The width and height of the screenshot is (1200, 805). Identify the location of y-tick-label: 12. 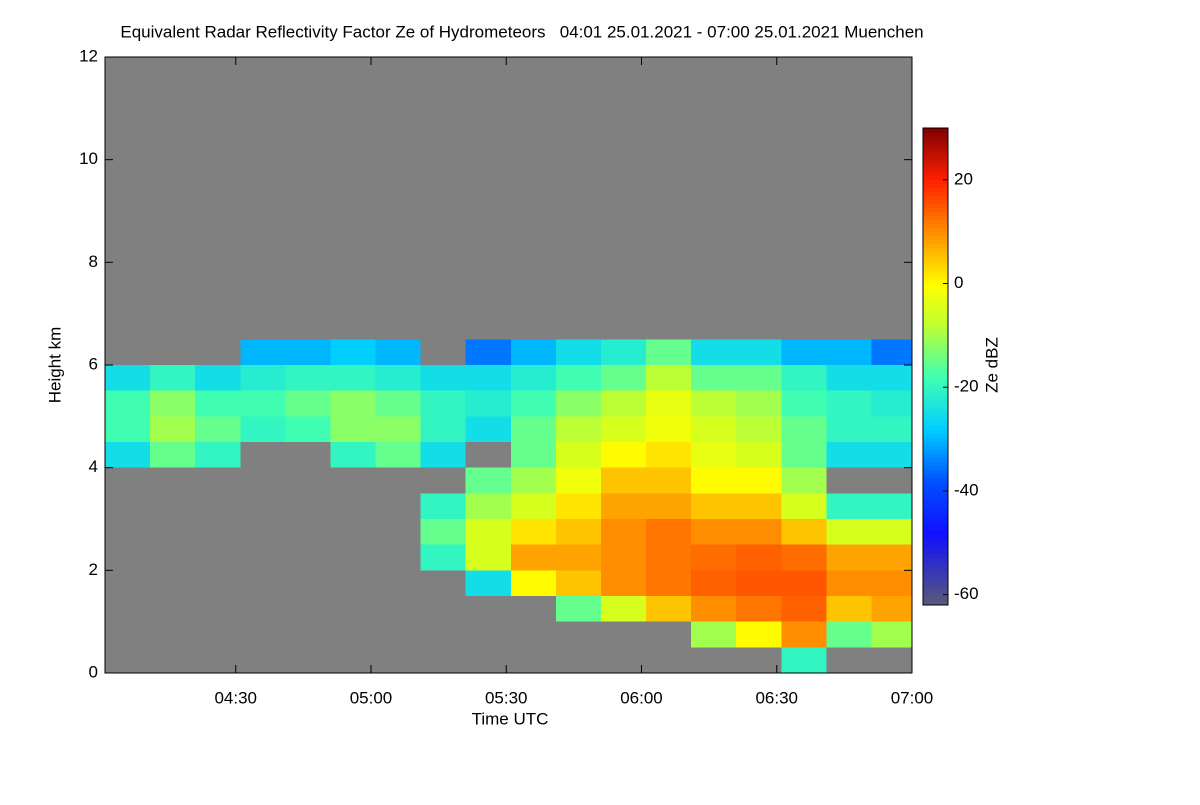
(88, 55).